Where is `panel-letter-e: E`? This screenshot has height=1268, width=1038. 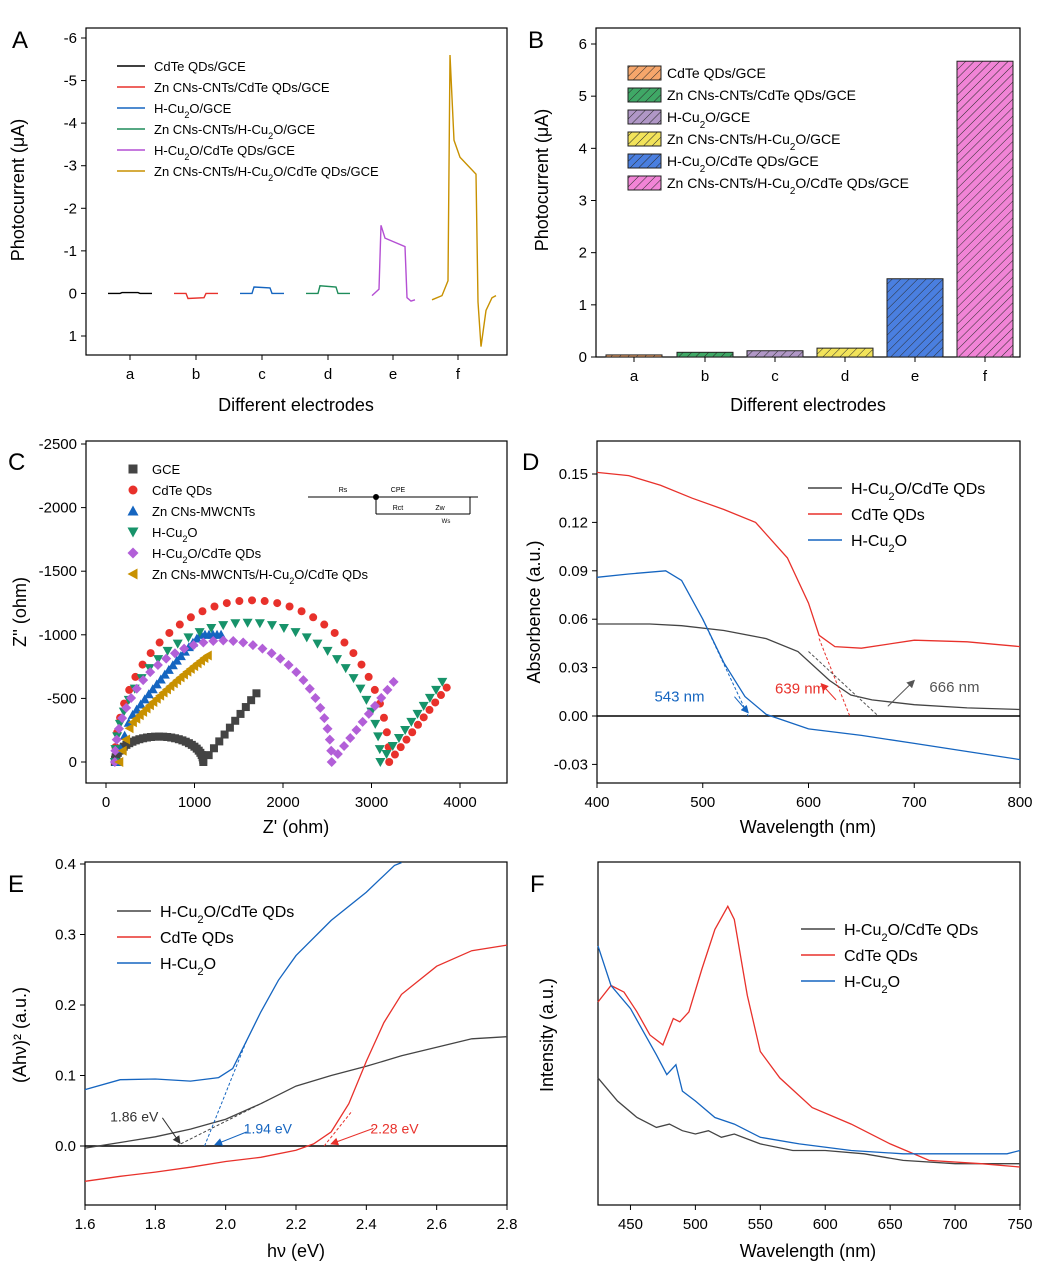 panel-letter-e: E is located at coordinates (16, 884).